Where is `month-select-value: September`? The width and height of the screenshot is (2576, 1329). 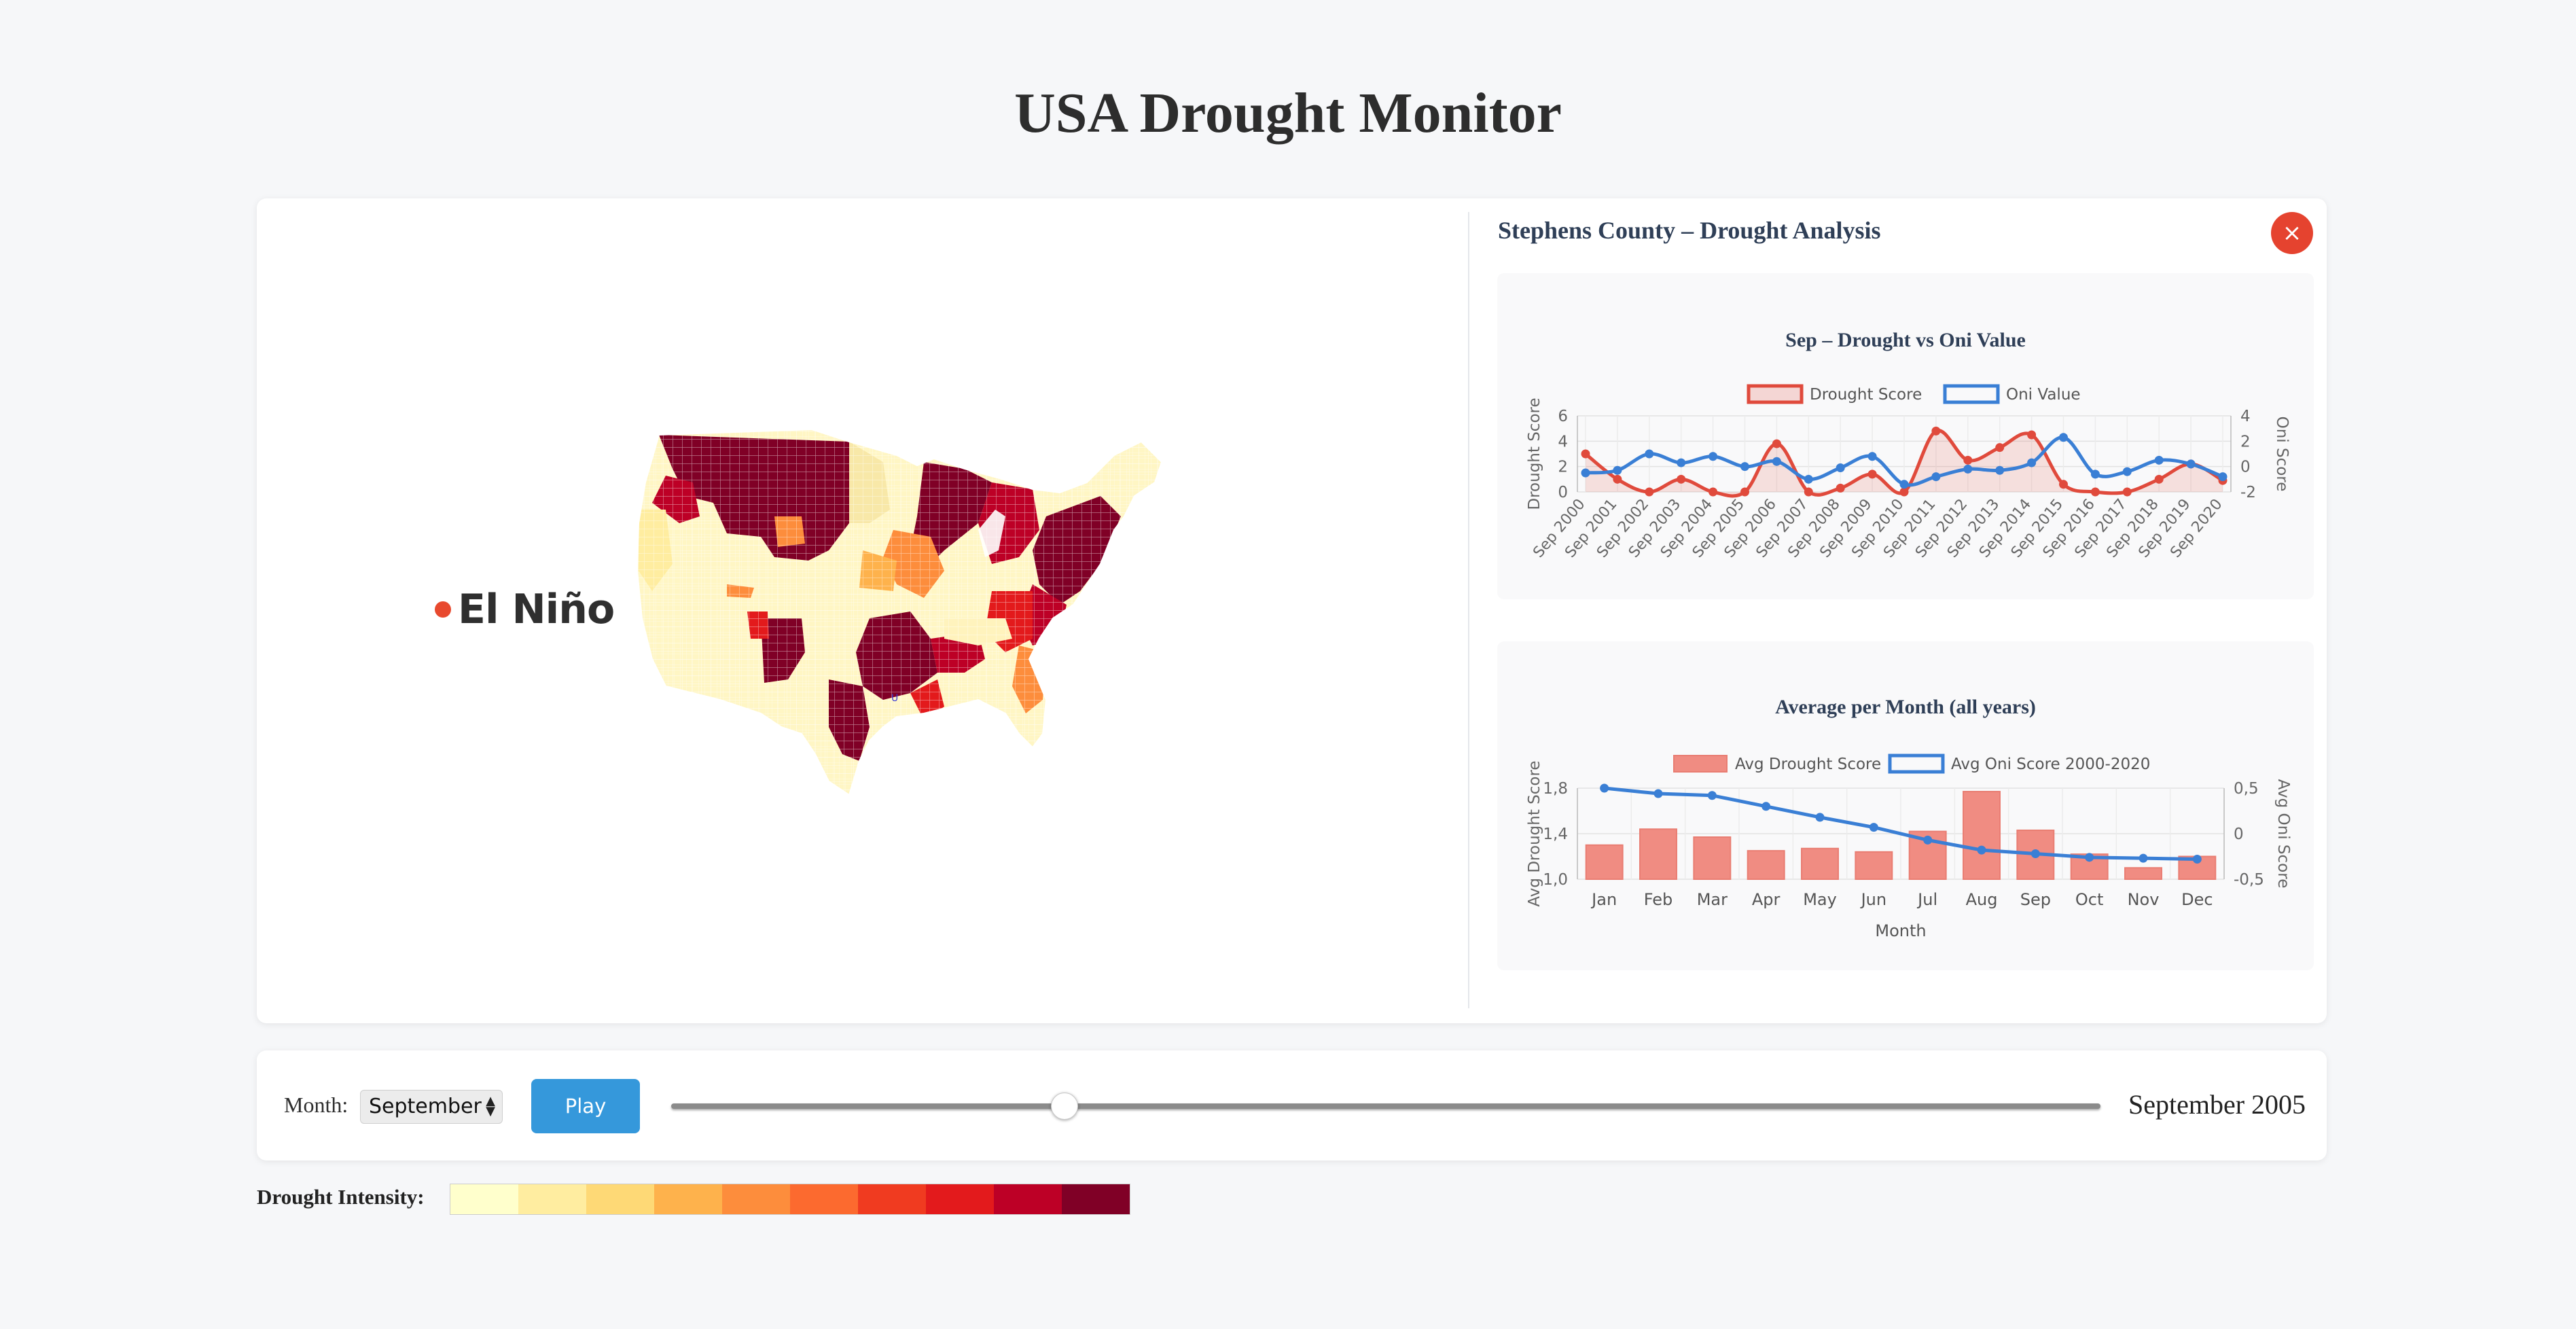
month-select-value: September is located at coordinates (426, 1106).